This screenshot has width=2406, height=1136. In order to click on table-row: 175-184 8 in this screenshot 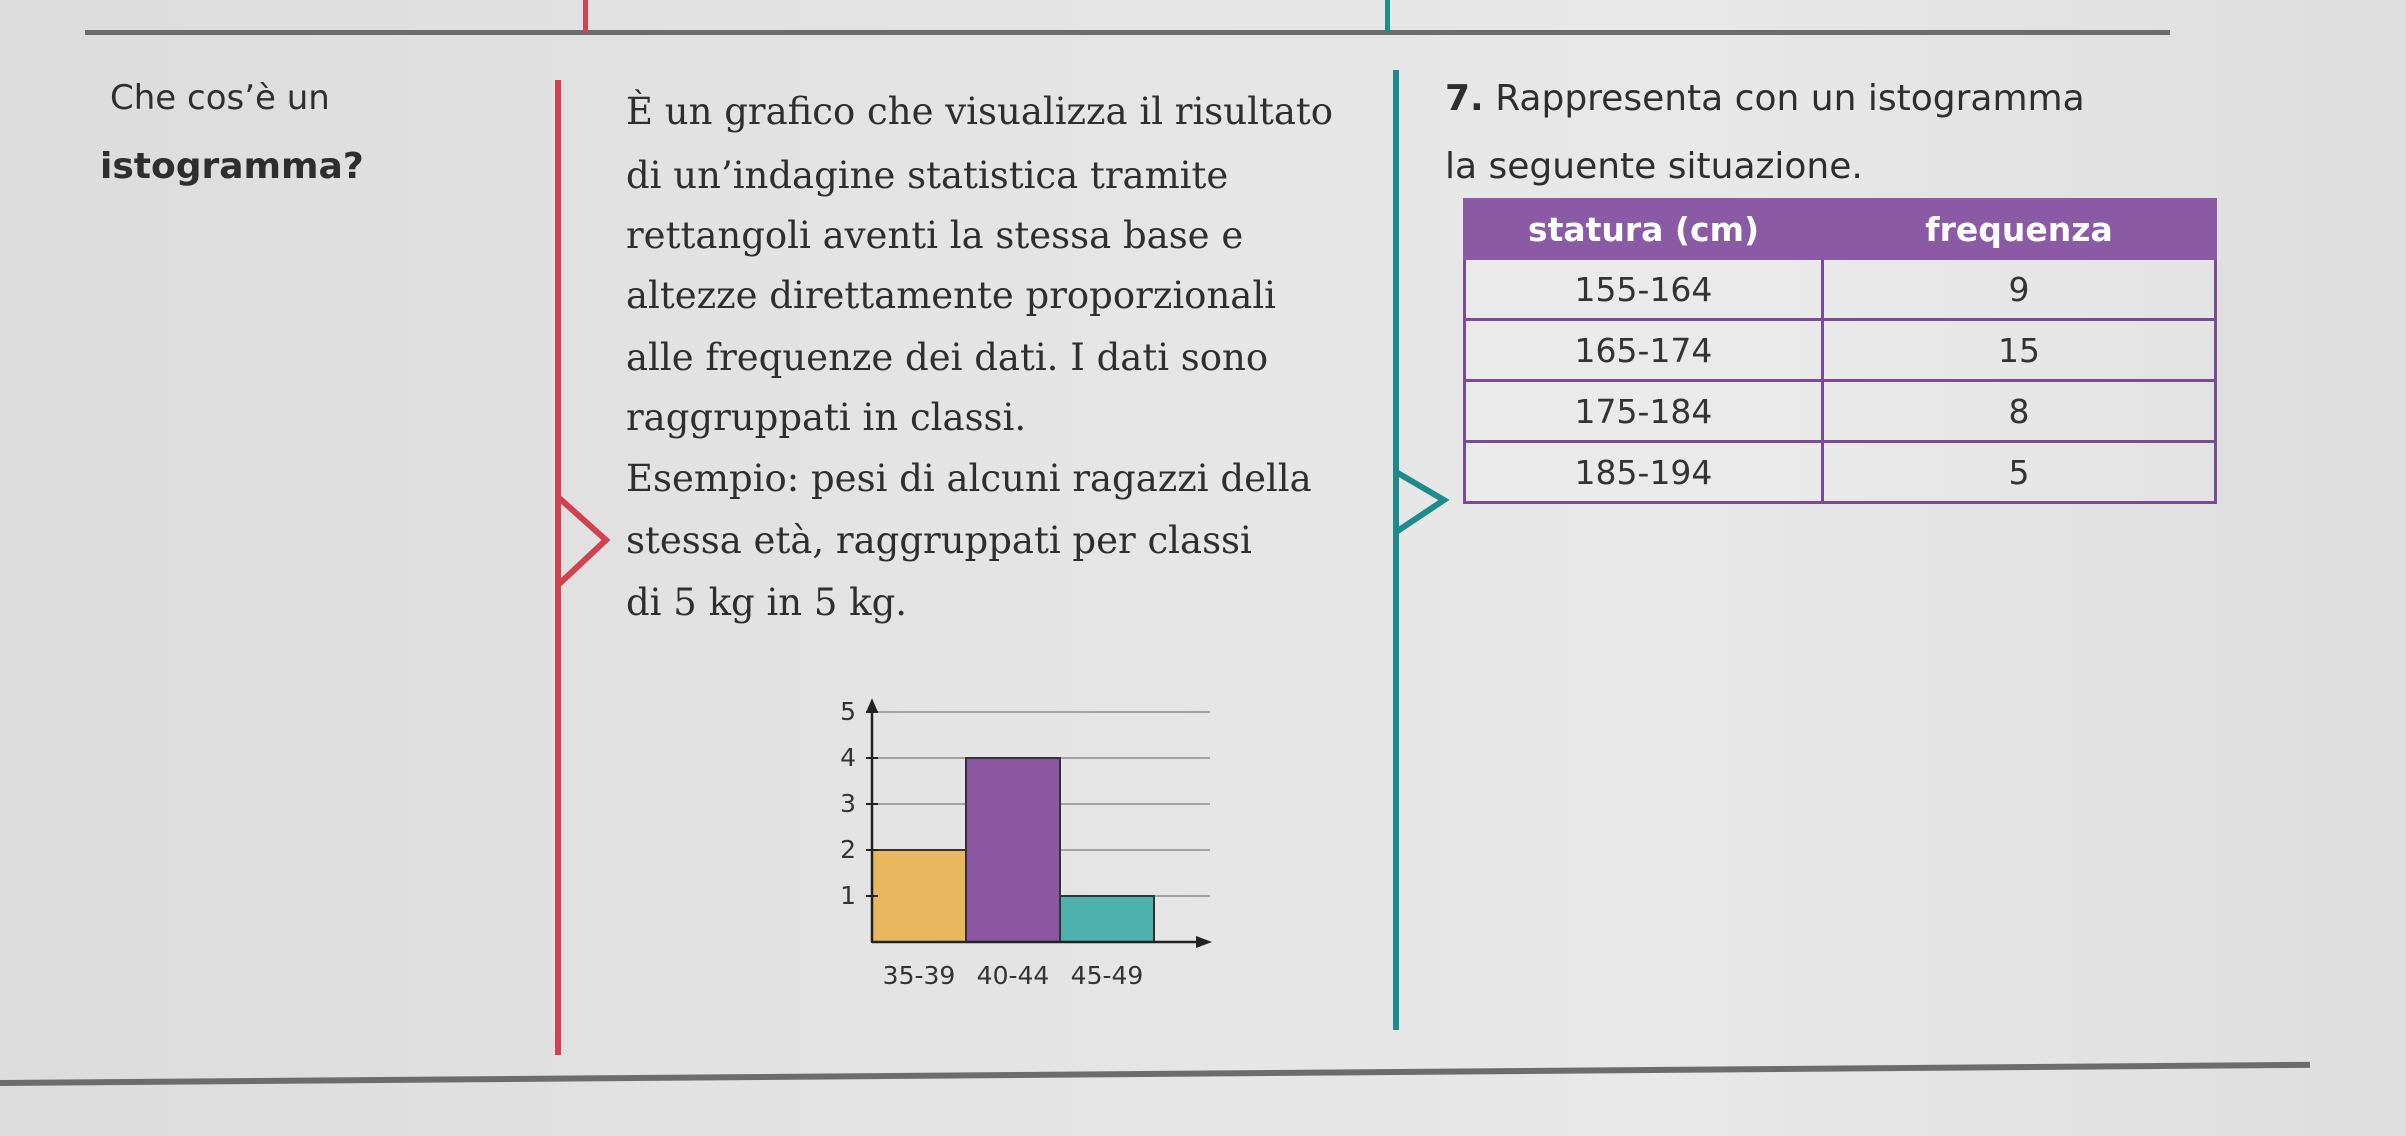, I will do `click(1840, 411)`.